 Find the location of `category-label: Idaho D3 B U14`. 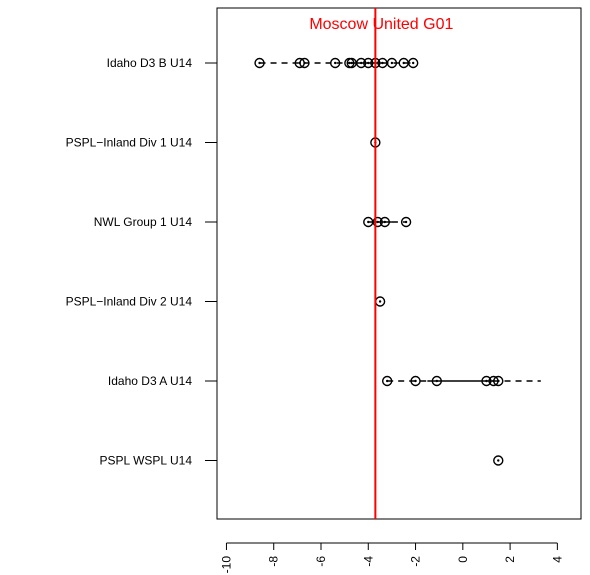

category-label: Idaho D3 B U14 is located at coordinates (150, 63).